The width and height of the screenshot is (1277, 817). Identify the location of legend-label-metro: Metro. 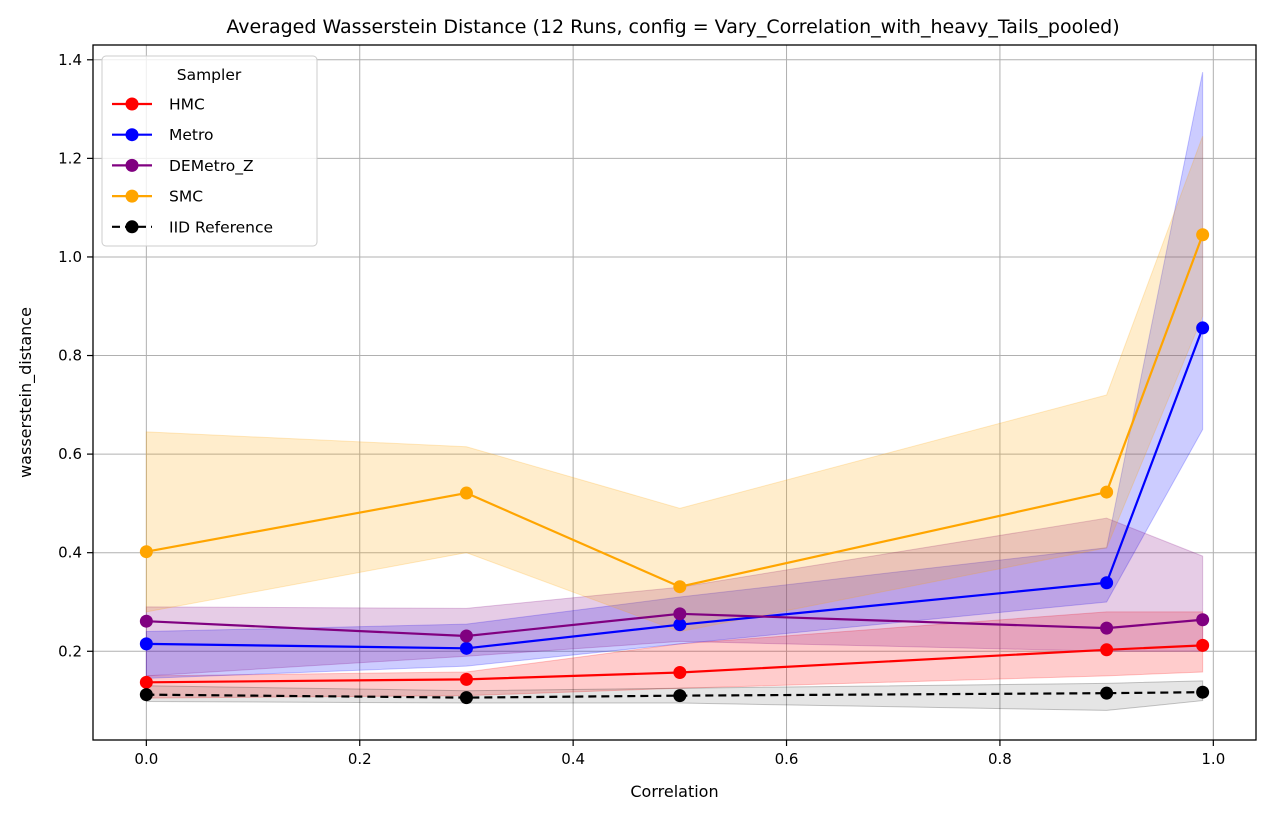
(191, 135).